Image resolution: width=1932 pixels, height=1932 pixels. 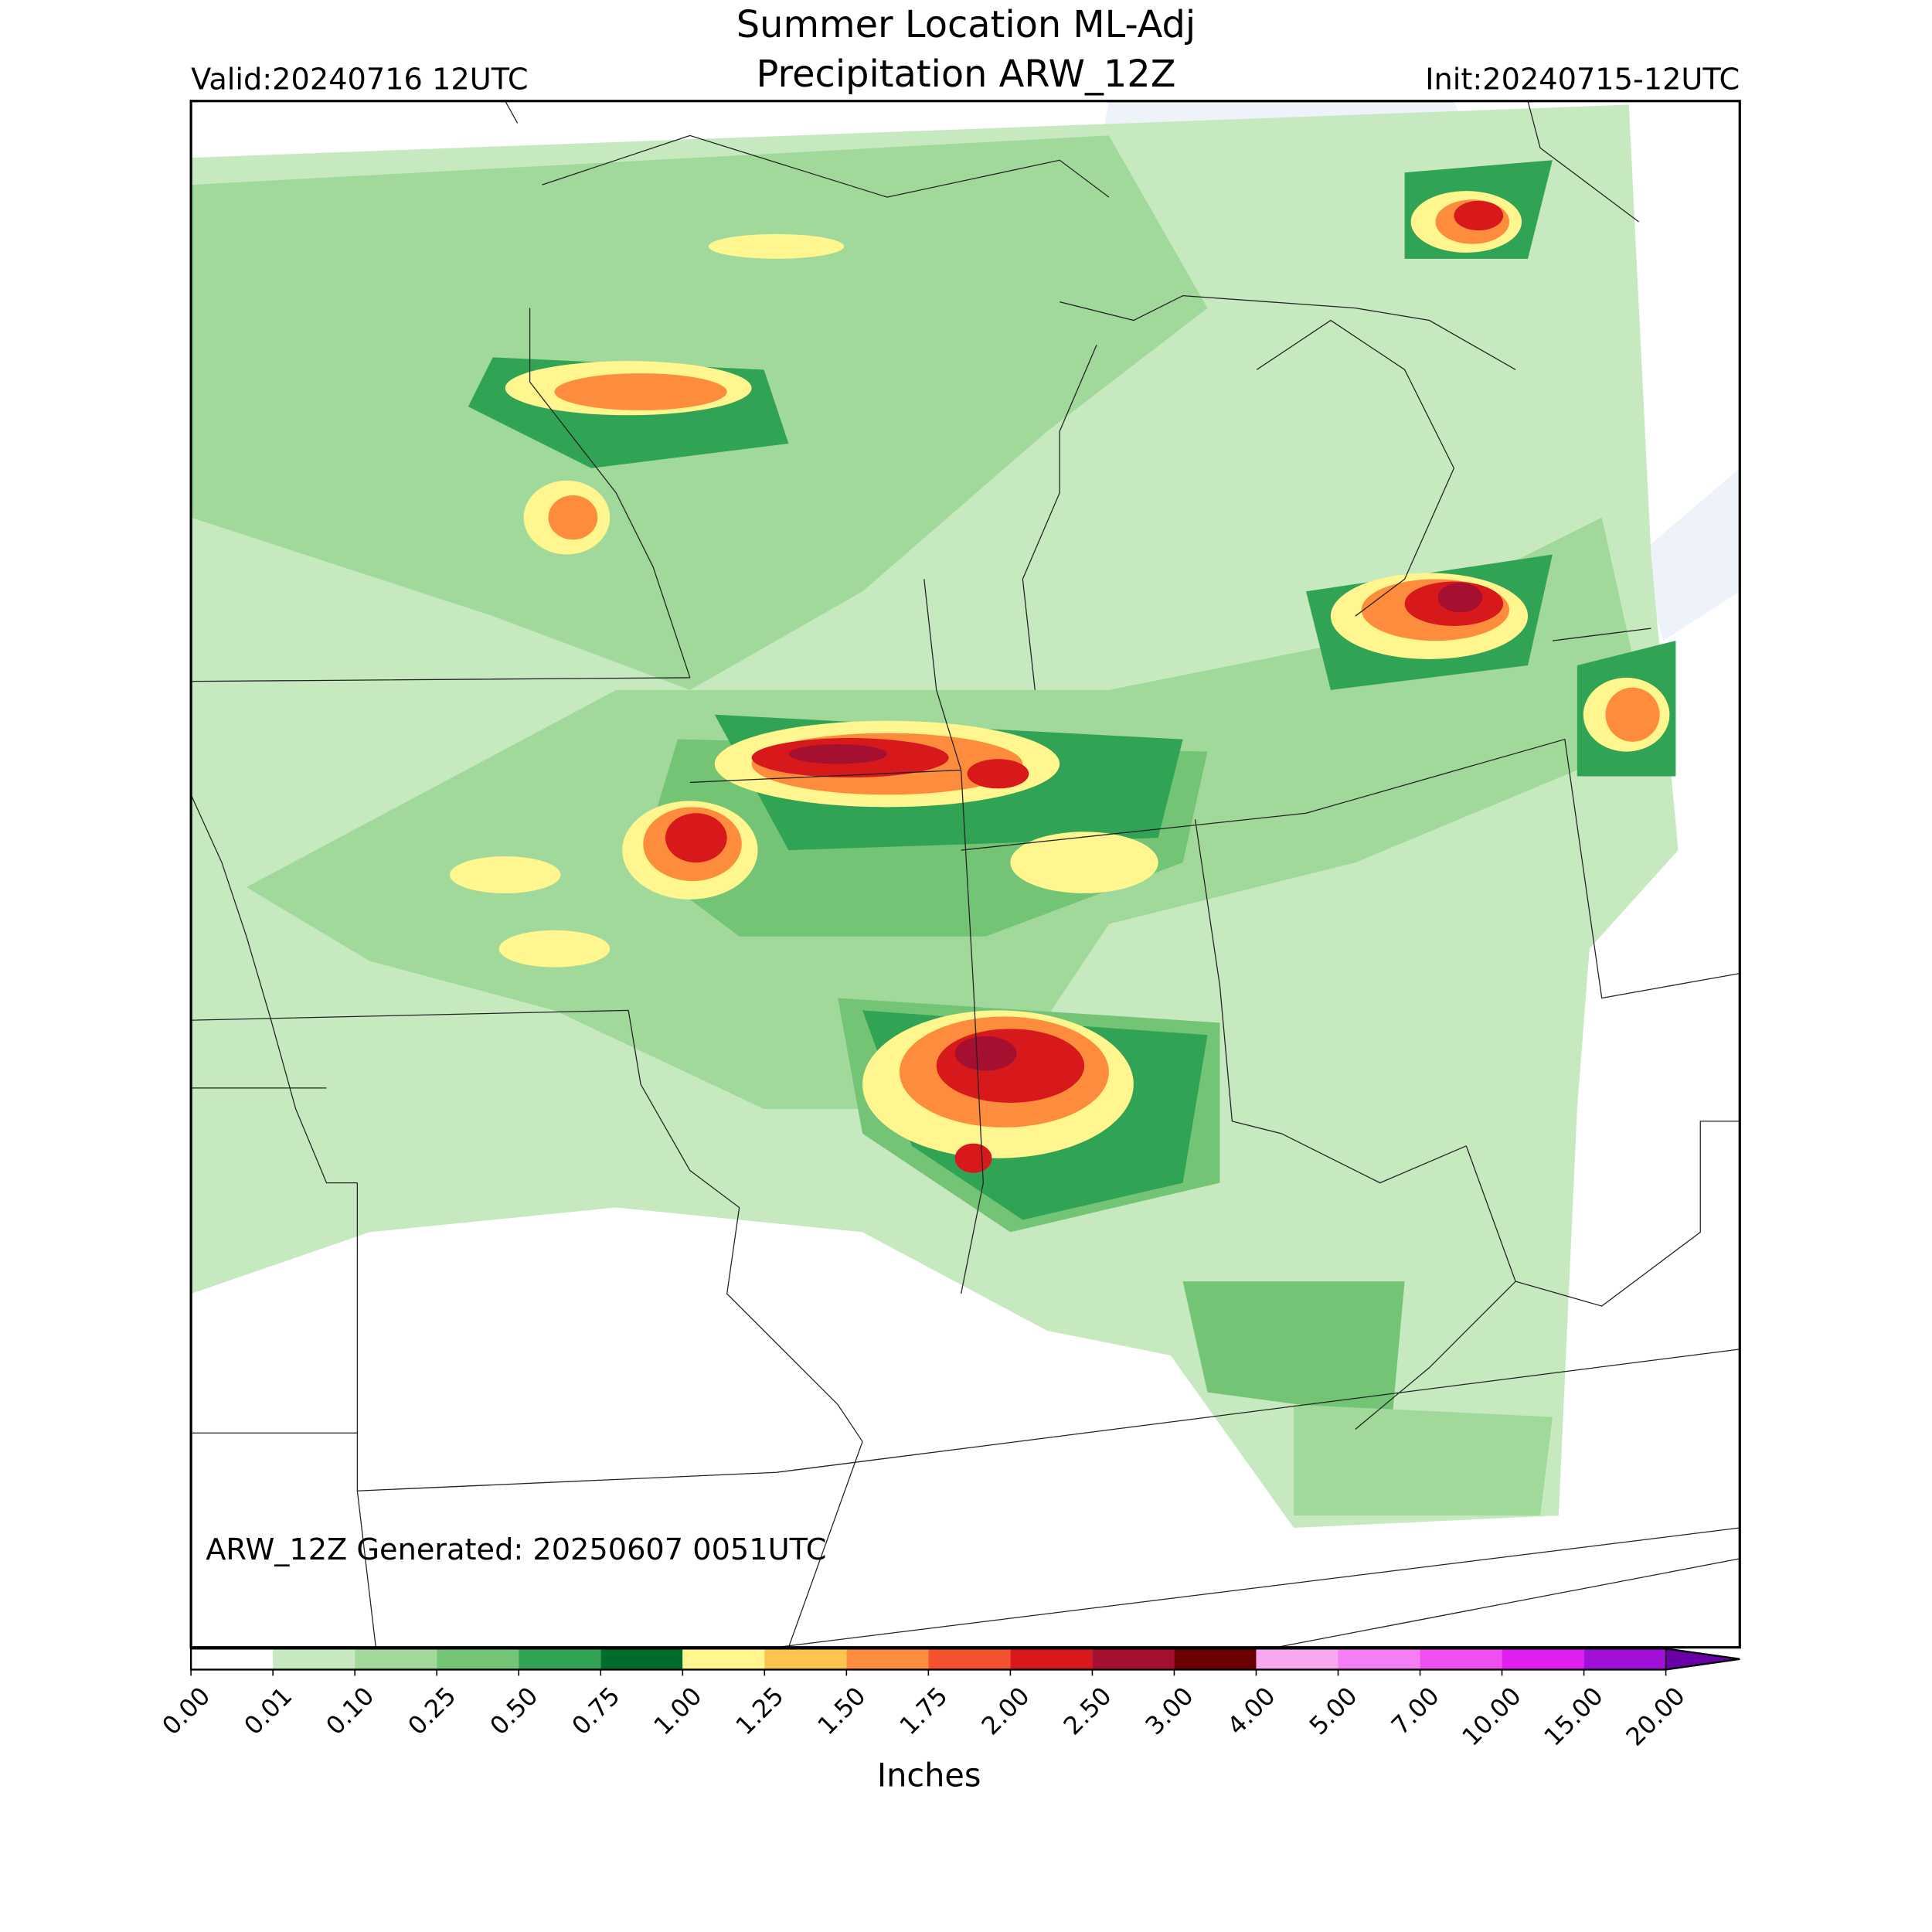 I want to click on generated-note: ARW_12Z Generated: 20250607 0051UTC, so click(x=516, y=1549).